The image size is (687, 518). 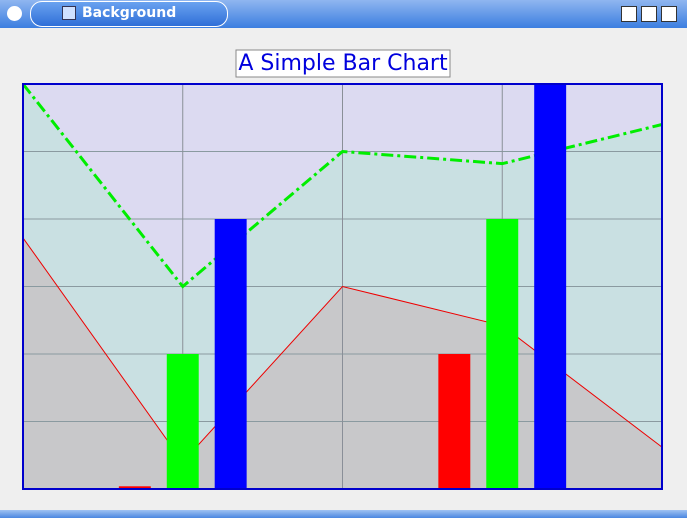 What do you see at coordinates (669, 14) in the screenshot?
I see `close-button` at bounding box center [669, 14].